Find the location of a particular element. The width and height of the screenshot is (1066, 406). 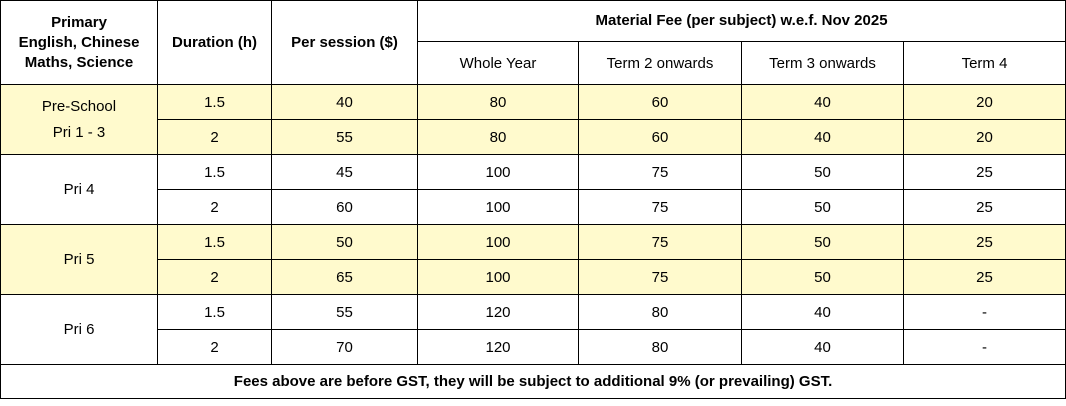

level-label: Pri 5 is located at coordinates (79, 259).